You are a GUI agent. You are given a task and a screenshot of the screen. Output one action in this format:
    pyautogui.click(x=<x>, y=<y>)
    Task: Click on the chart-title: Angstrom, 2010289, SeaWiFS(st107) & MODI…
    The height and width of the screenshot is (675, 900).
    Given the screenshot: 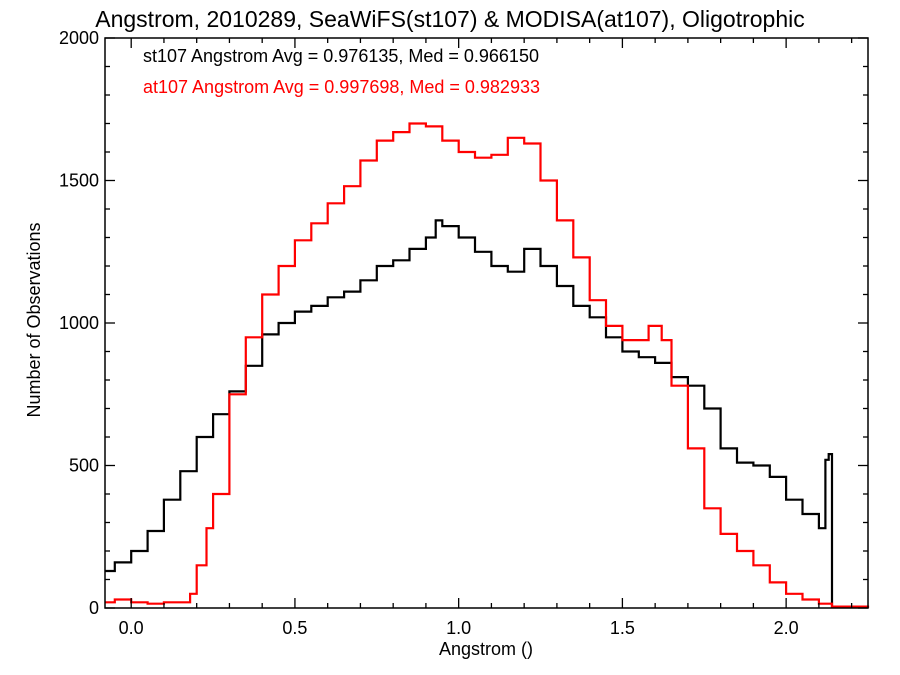 What is the action you would take?
    pyautogui.click(x=449, y=19)
    